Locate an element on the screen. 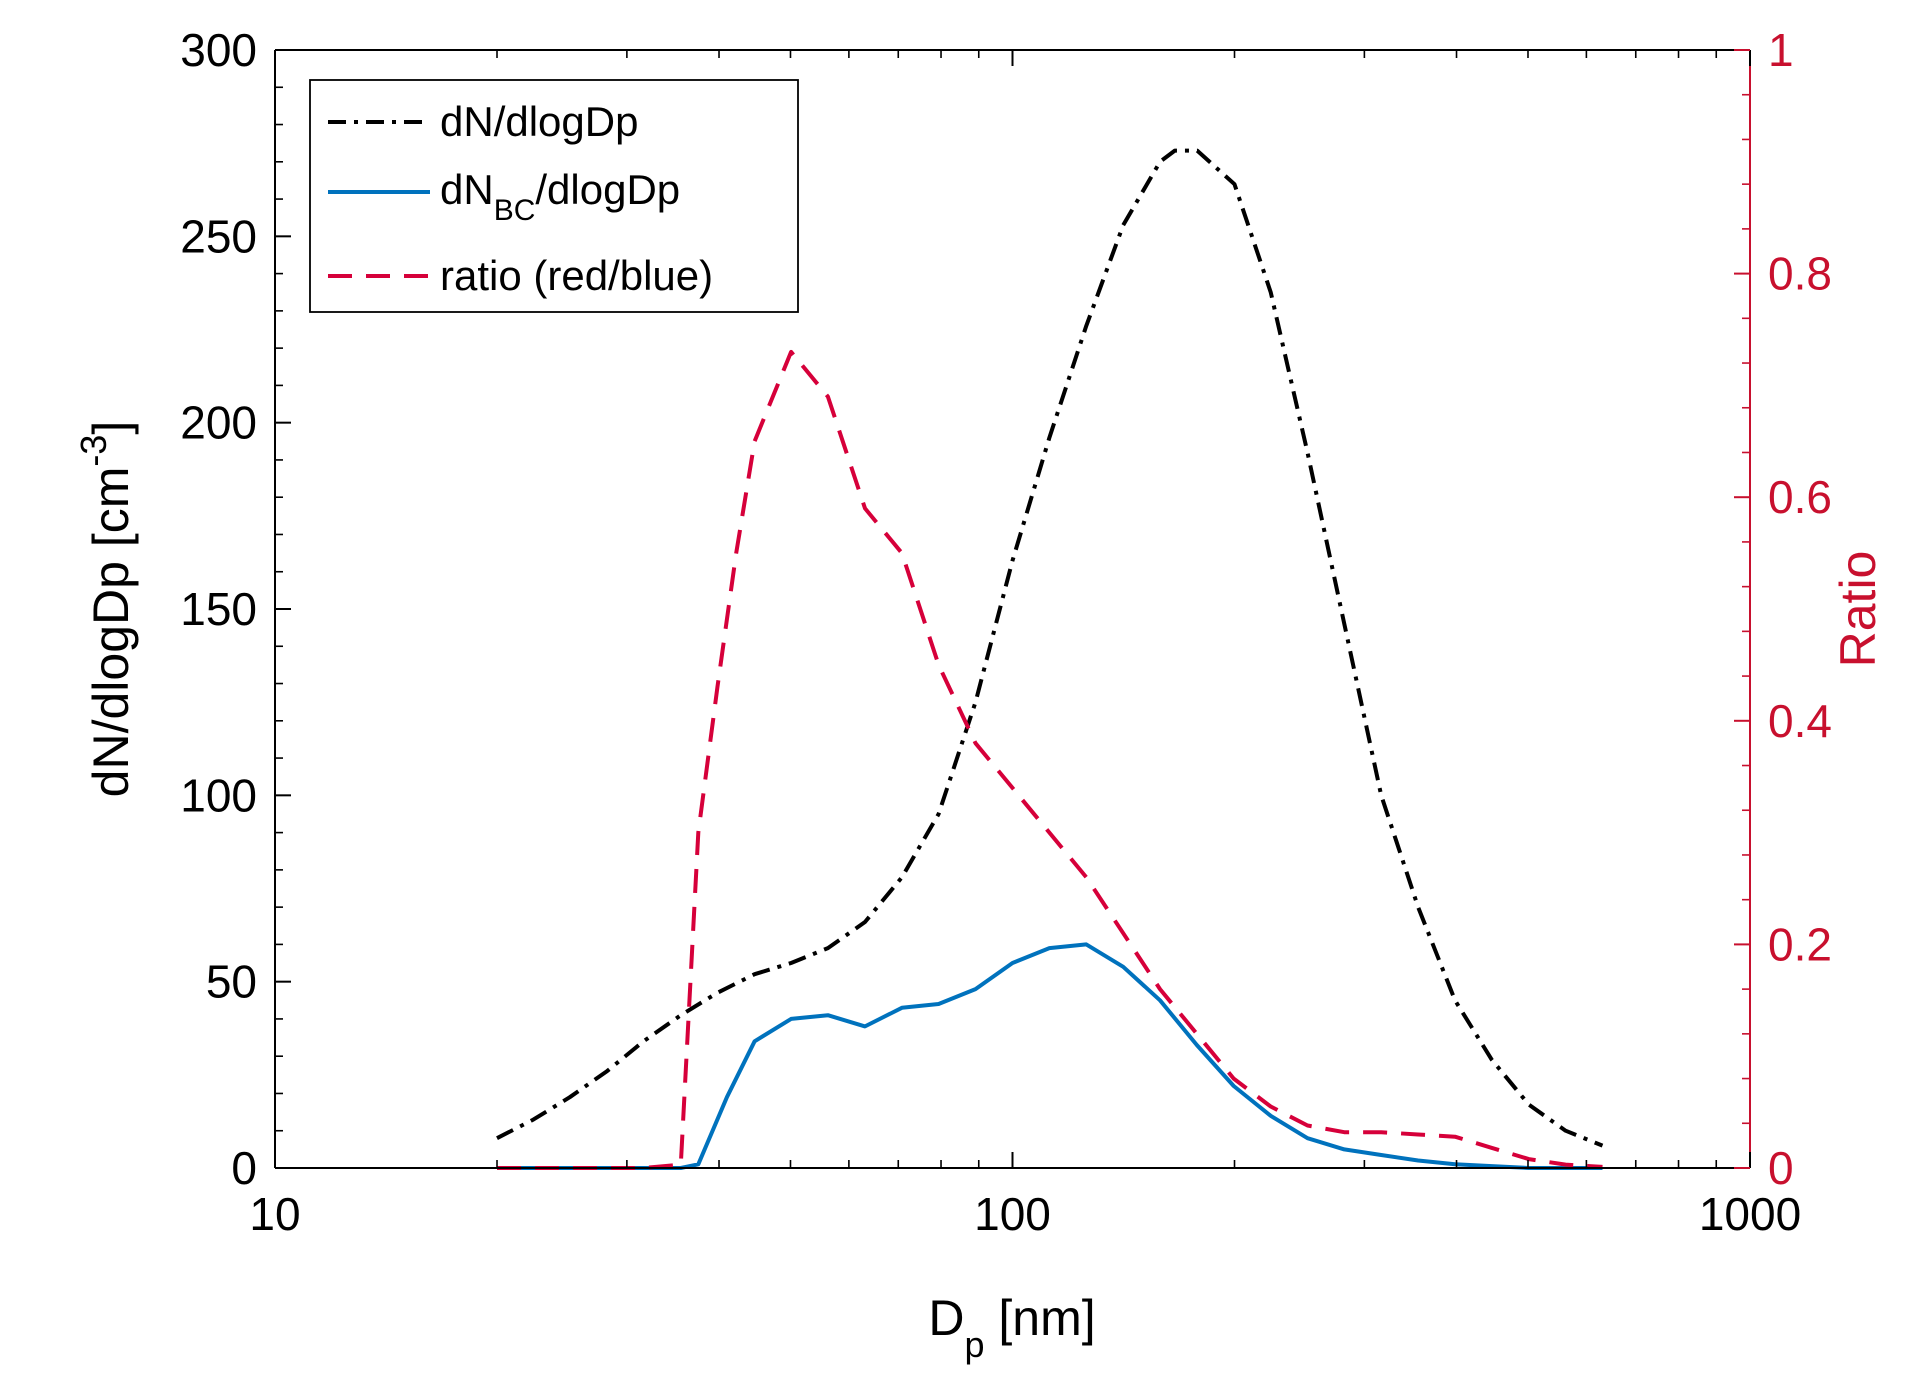 This screenshot has width=1917, height=1397. legend-box is located at coordinates (554, 196).